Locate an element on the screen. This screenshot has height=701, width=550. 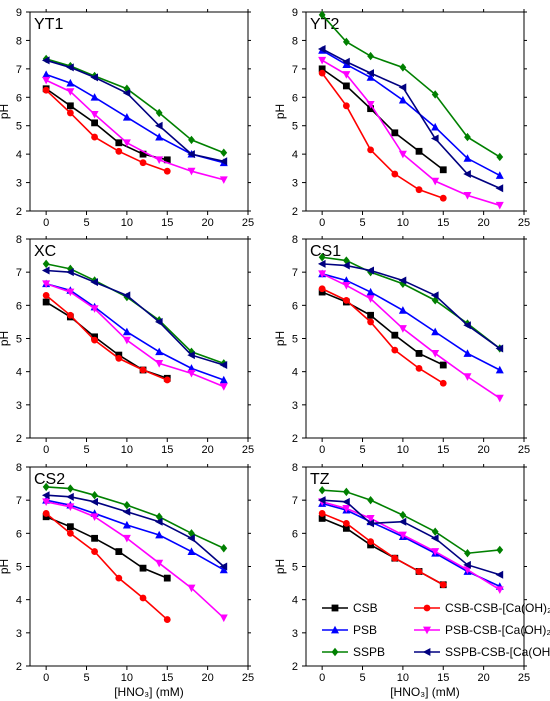
legend-item: SSPB-CSB-[Ca(OH)₂] is located at coordinates (482, 652).